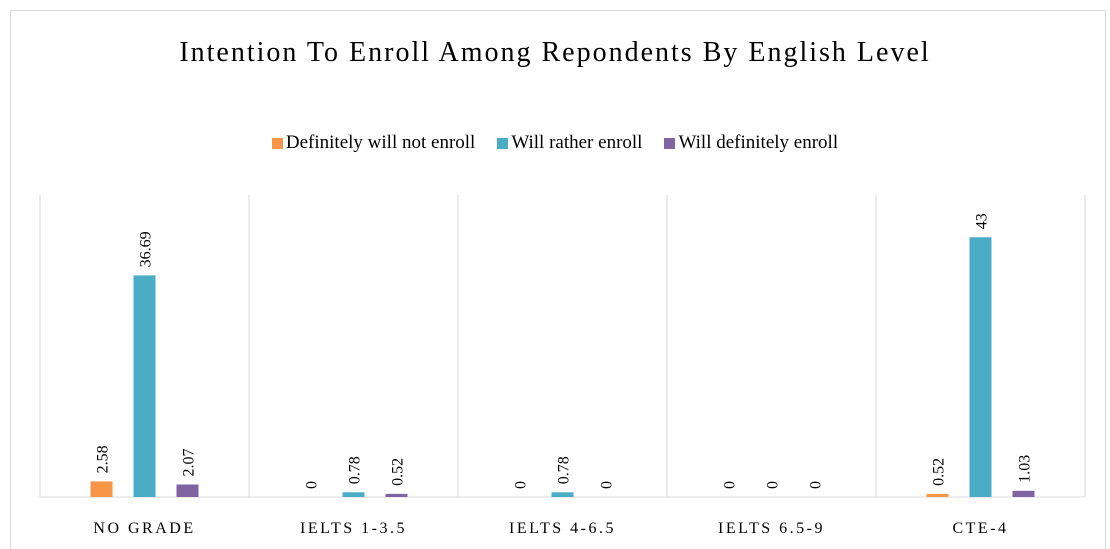 The image size is (1110, 549). I want to click on legend-item: Will rather enroll, so click(569, 143).